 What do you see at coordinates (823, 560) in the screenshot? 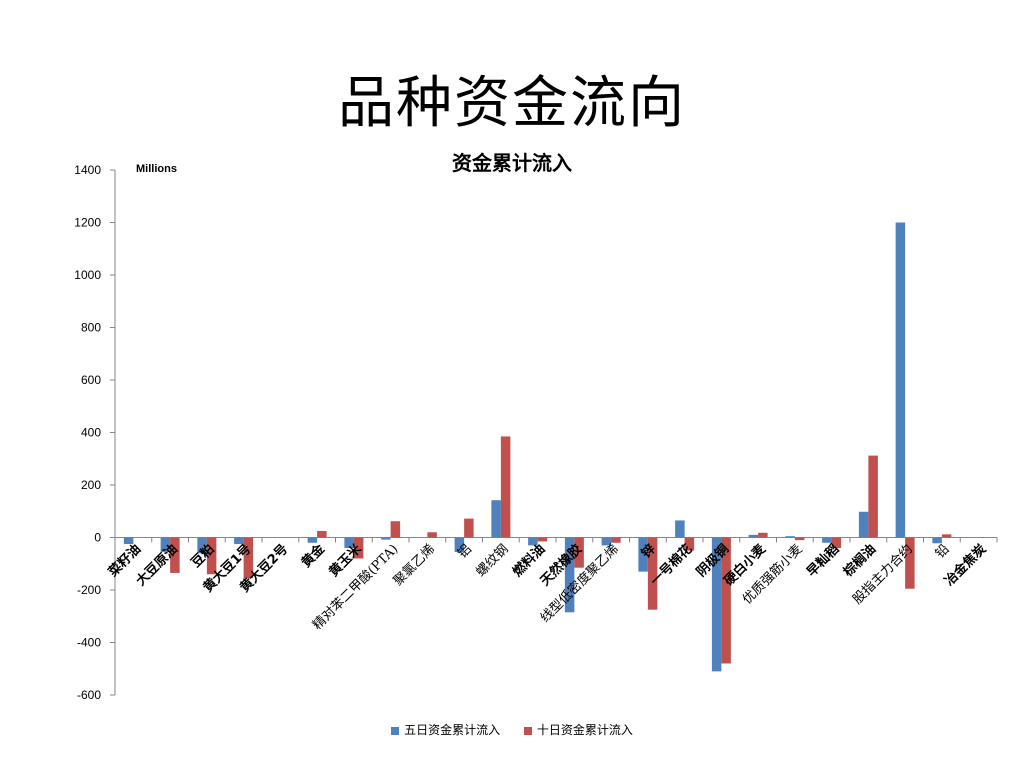
I see `category-label: 早籼稻` at bounding box center [823, 560].